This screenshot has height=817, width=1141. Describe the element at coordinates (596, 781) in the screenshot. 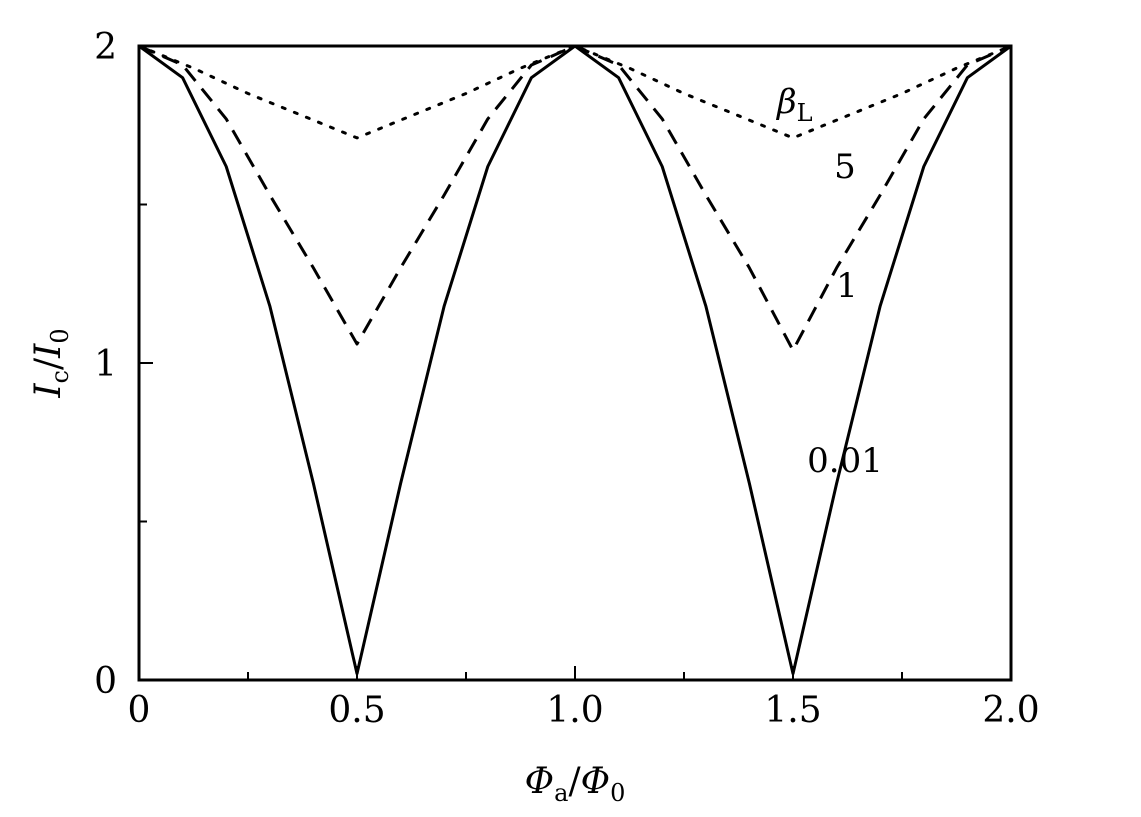

I see `x-label-den-symbol: Φ` at that location.